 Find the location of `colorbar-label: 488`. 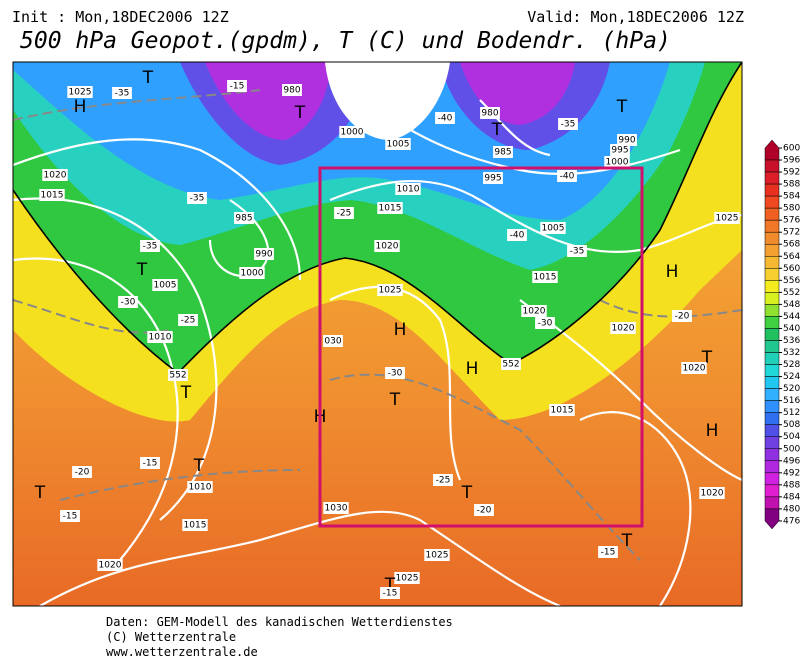

colorbar-label: 488 is located at coordinates (791, 485).